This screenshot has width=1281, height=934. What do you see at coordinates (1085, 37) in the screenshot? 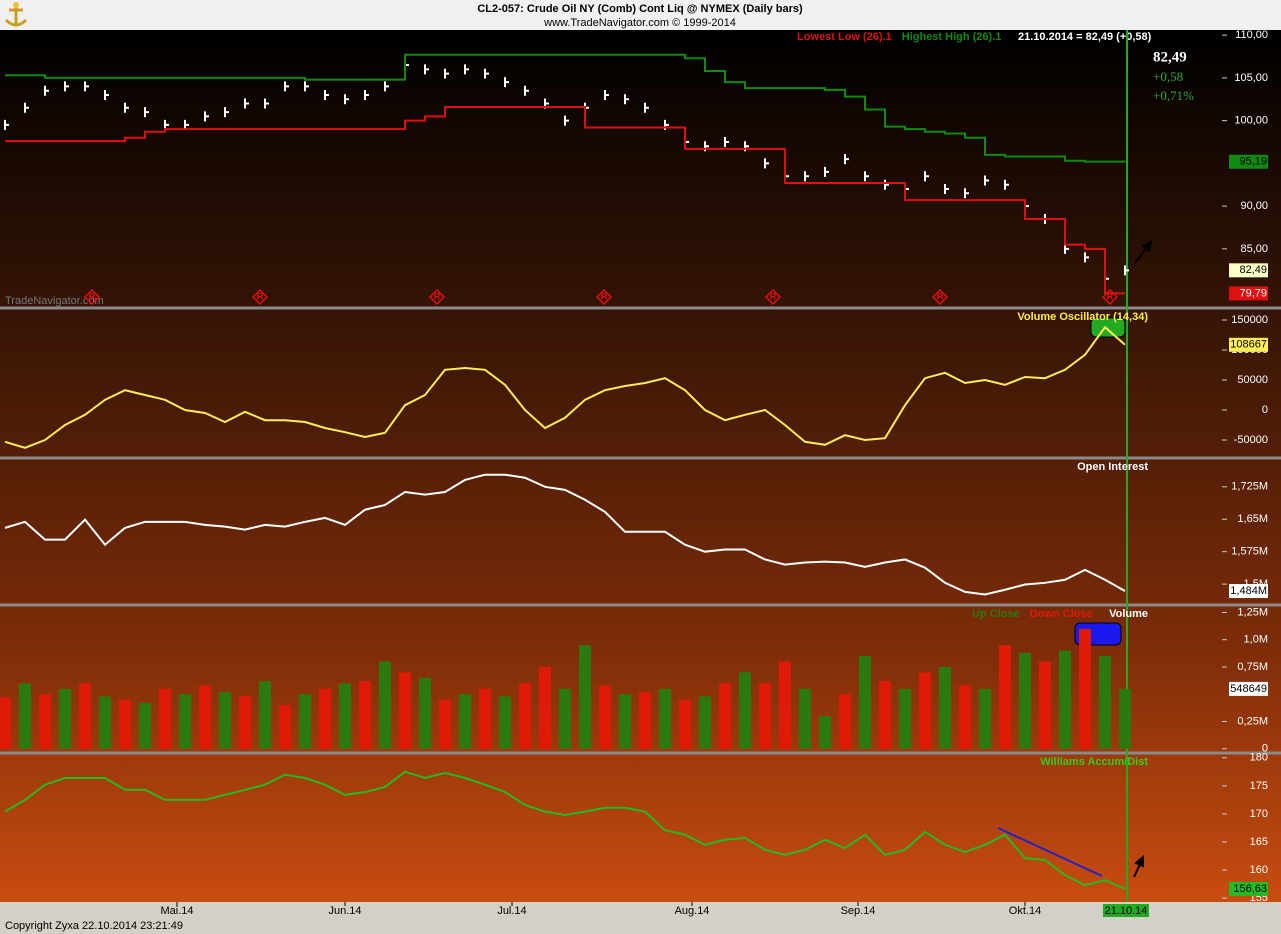
I see `price-date-value: 21.10.2014 = 82,49 (+0,58)` at bounding box center [1085, 37].